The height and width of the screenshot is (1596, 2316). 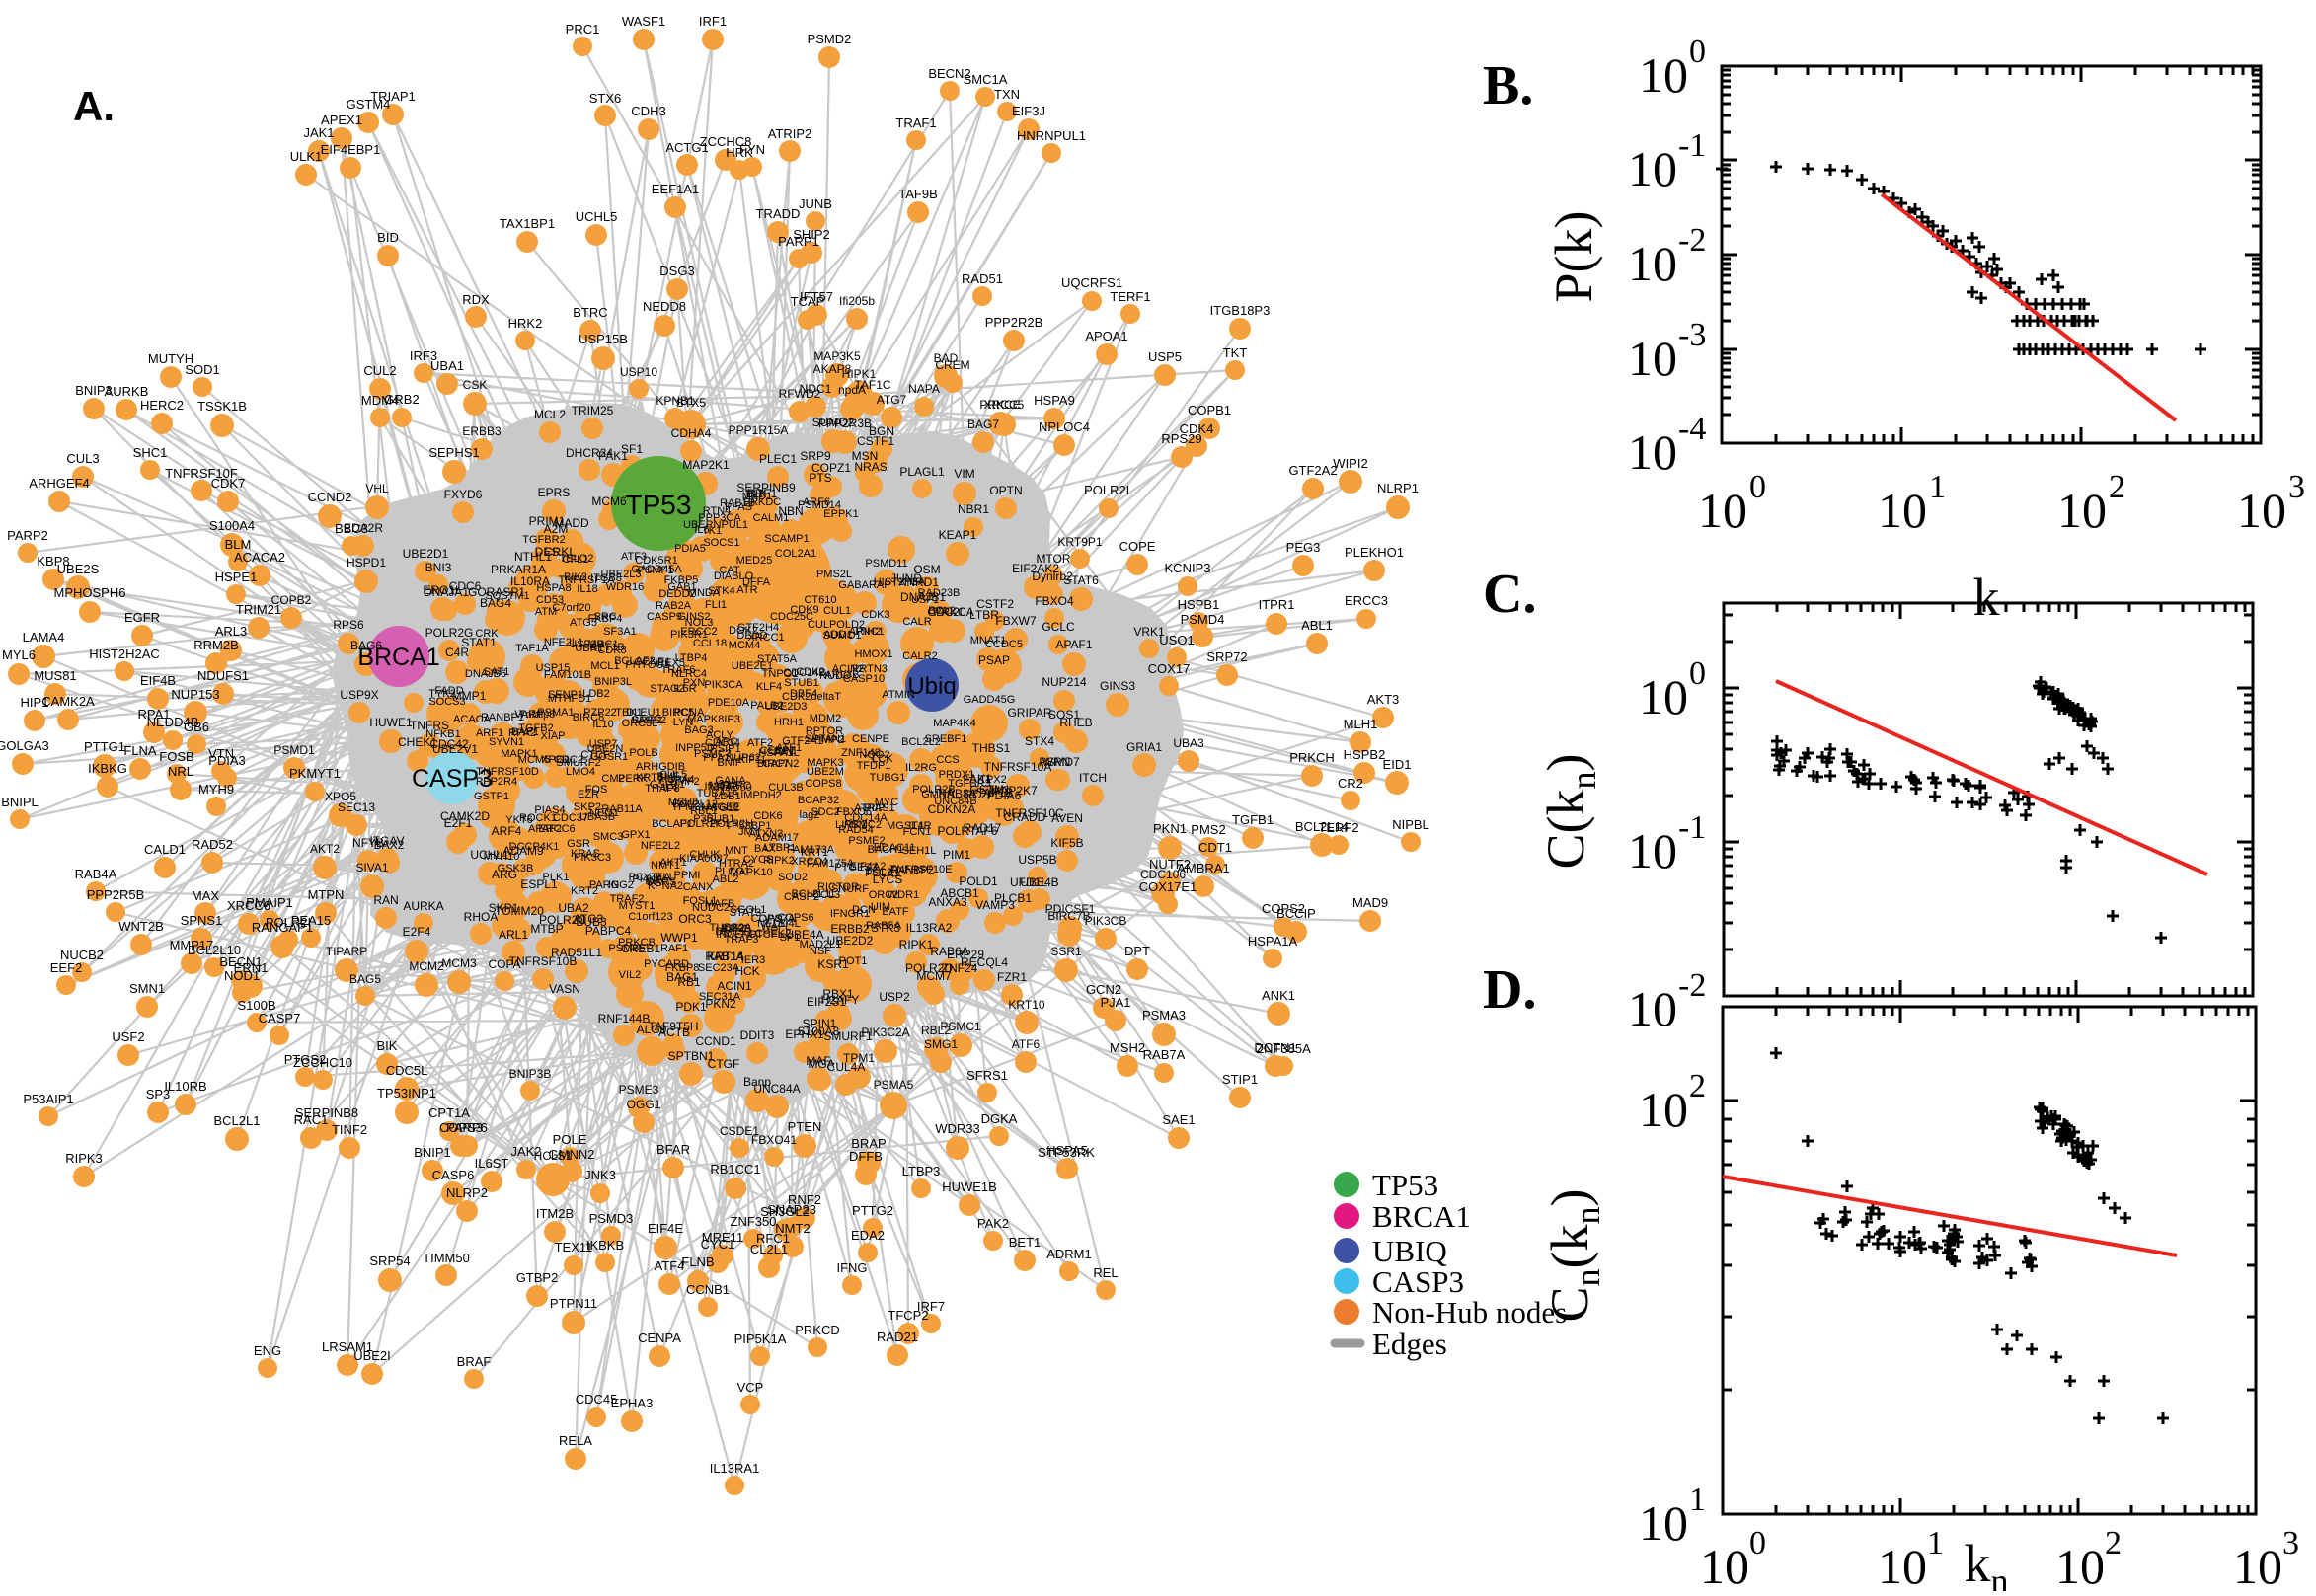 What do you see at coordinates (1283, 1048) in the screenshot?
I see `svg-text: ZNF385A` at bounding box center [1283, 1048].